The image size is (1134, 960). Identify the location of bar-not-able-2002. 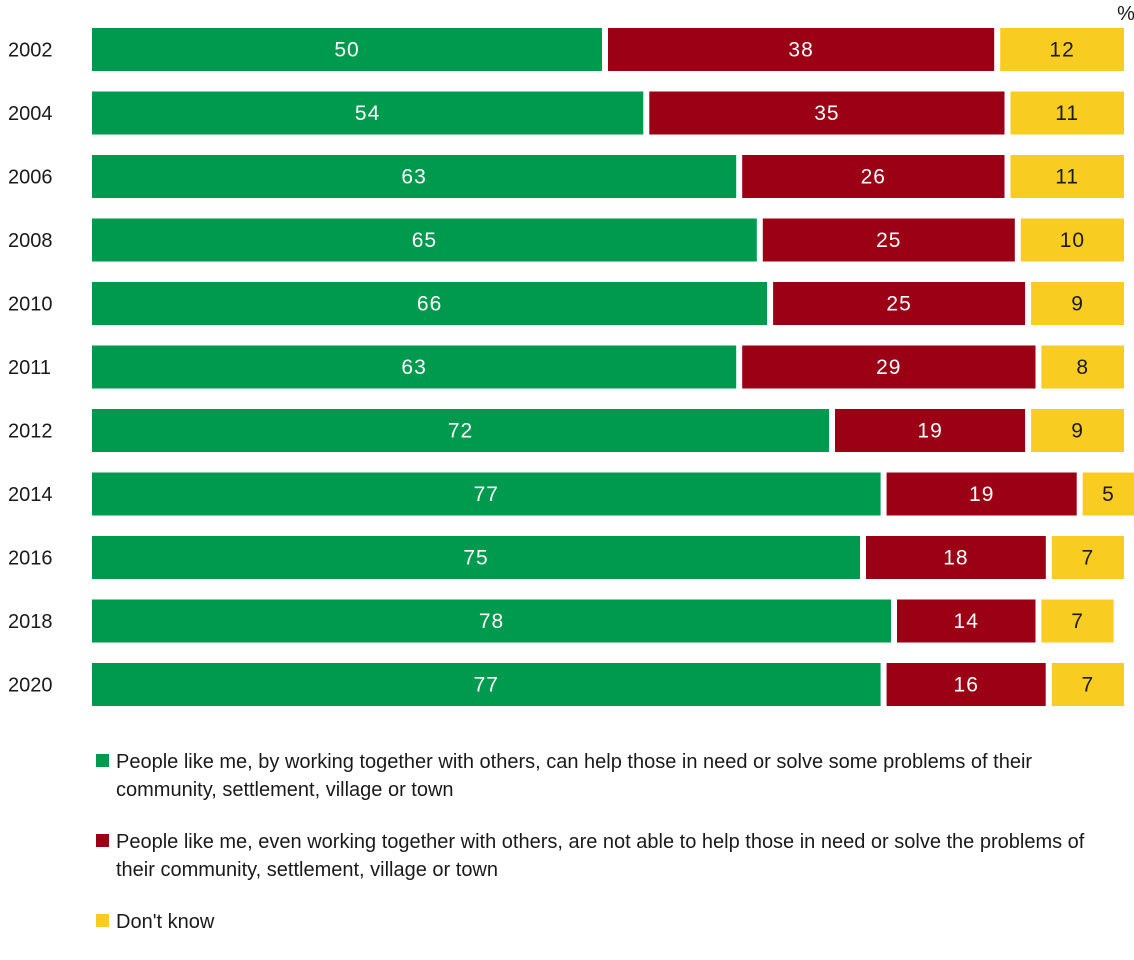
(801, 49).